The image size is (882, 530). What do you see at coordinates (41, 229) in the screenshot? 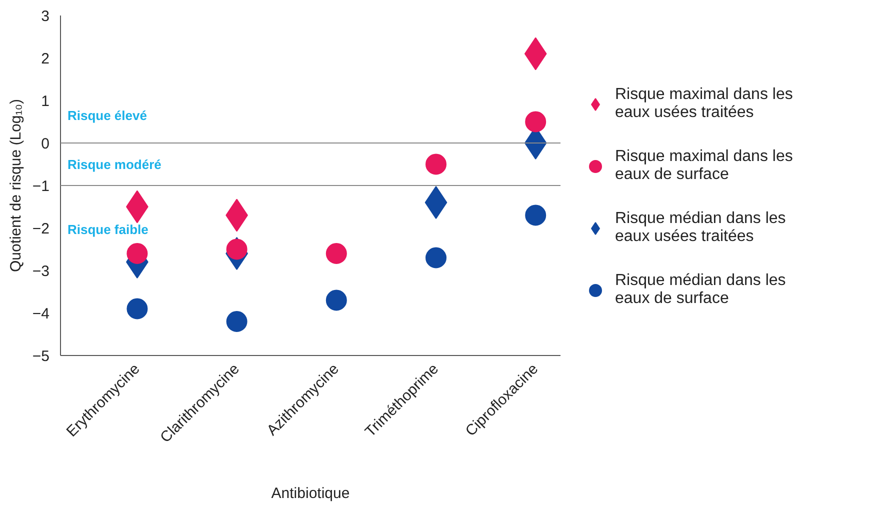
I see `y-tick-label: −2` at bounding box center [41, 229].